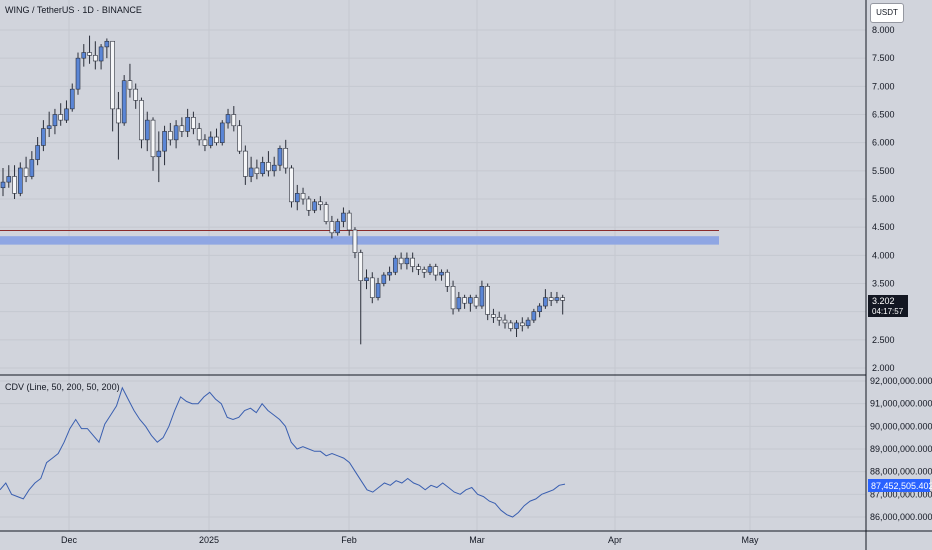 The height and width of the screenshot is (550, 932). Describe the element at coordinates (901, 472) in the screenshot. I see `cdv-tick-label: 88,000,000.000` at that location.